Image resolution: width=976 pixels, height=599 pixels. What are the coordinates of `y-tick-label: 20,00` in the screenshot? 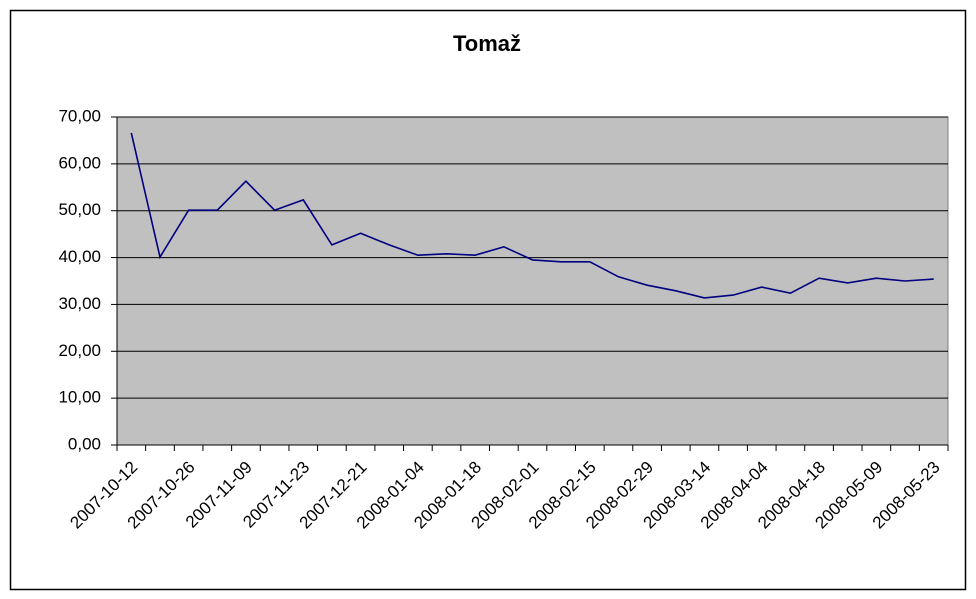 It's located at (79, 350).